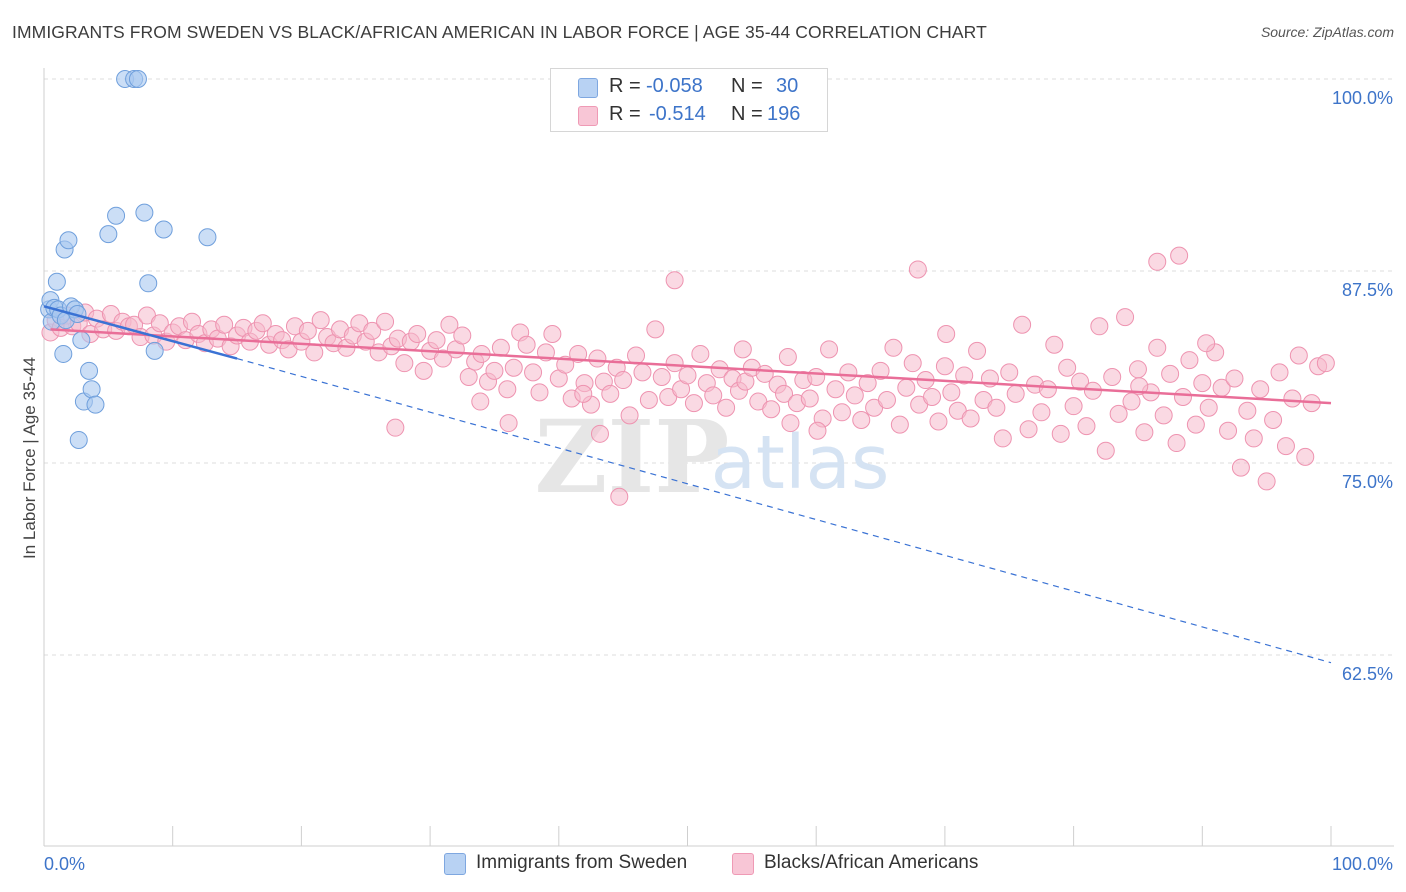 Image resolution: width=1406 pixels, height=892 pixels. What do you see at coordinates (689, 115) in the screenshot?
I see `legend-row-blacks: R = -0.514 N = 196` at bounding box center [689, 115].